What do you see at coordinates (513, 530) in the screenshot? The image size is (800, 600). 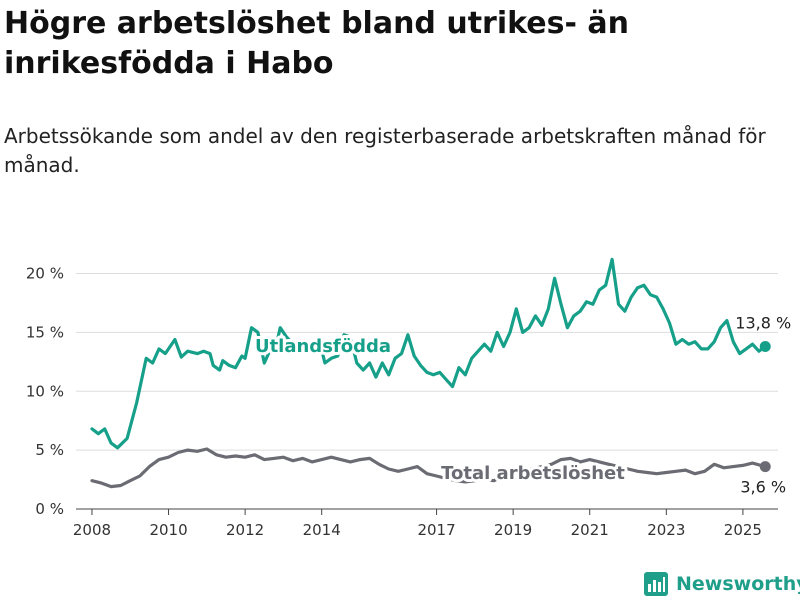 I see `x-tick-label: 2019` at bounding box center [513, 530].